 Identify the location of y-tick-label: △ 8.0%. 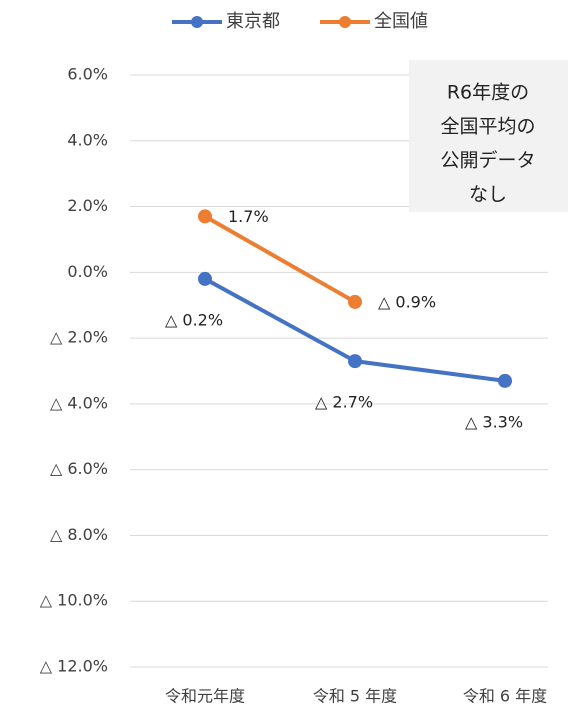
(79, 534).